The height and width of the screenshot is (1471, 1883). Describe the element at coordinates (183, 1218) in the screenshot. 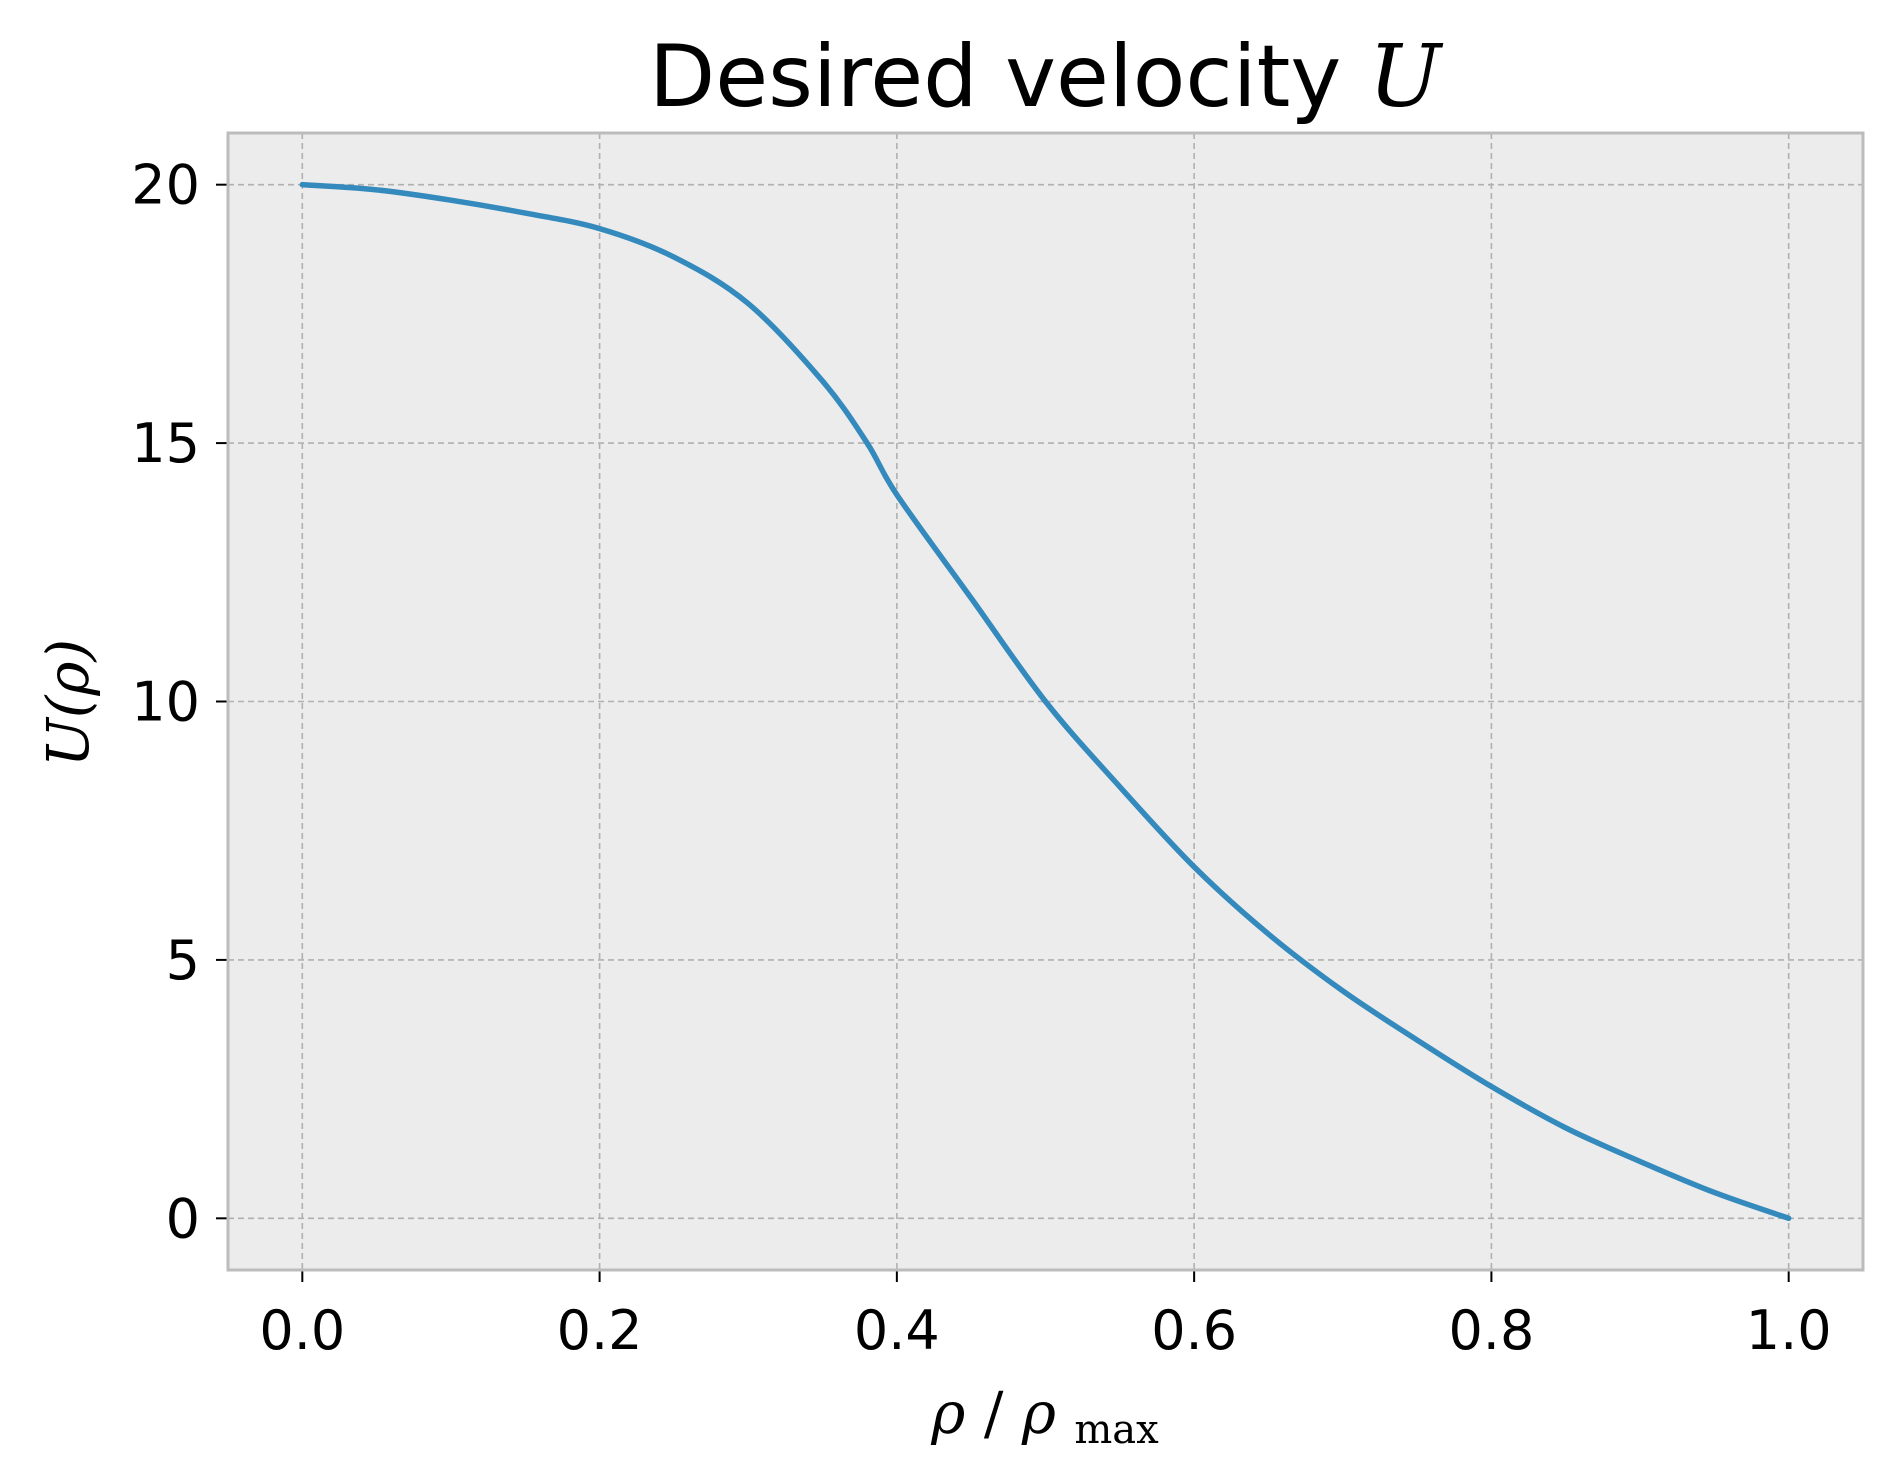

I see `y-tick-label: 0` at that location.